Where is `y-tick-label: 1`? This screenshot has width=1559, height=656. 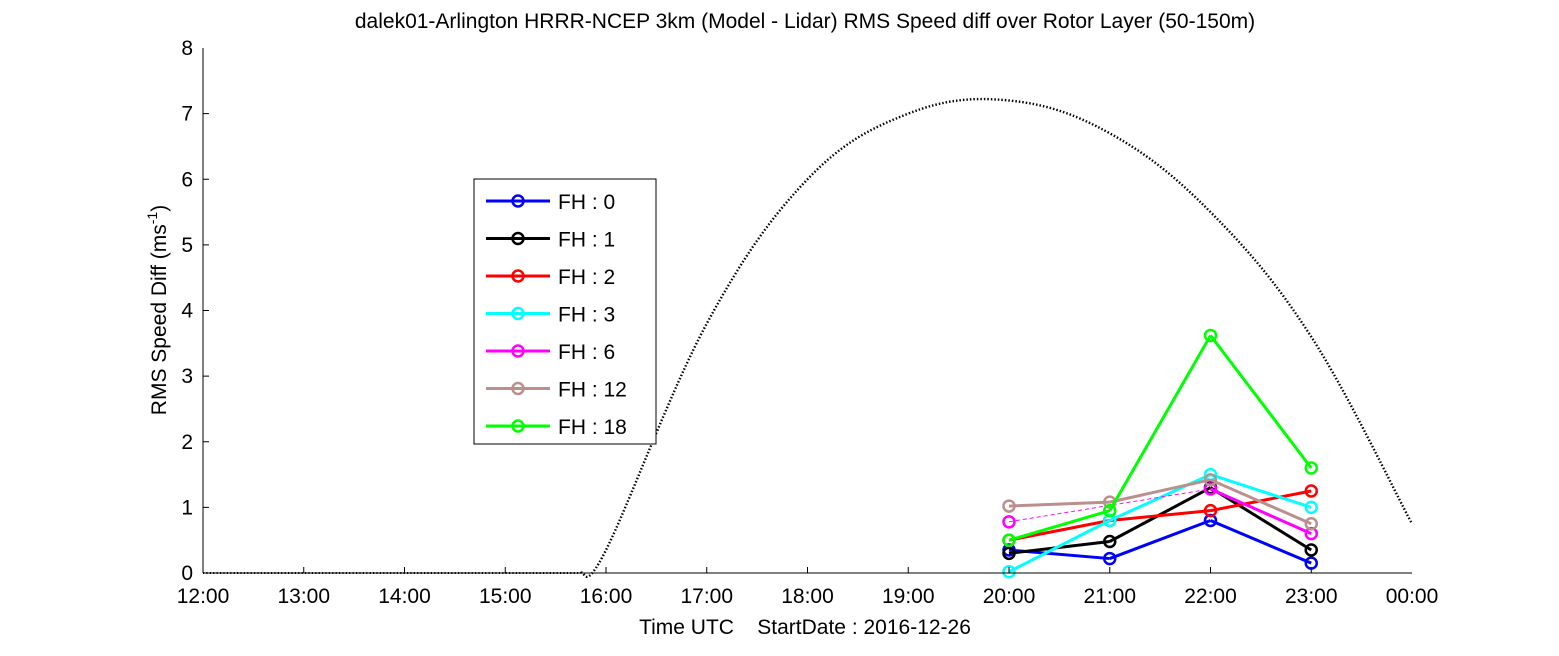 y-tick-label: 1 is located at coordinates (187, 507).